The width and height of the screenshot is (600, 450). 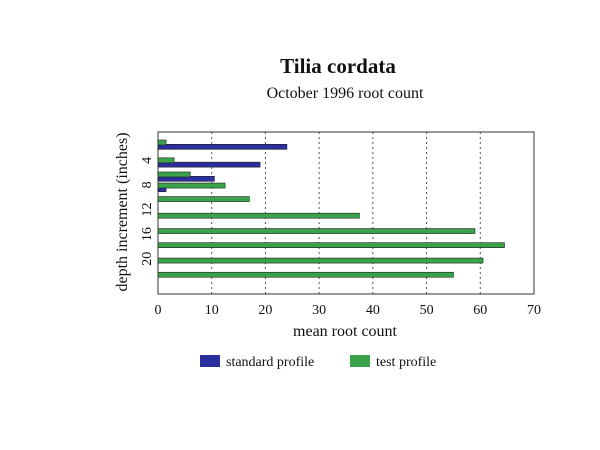 What do you see at coordinates (406, 362) in the screenshot?
I see `legend-label-test: test profile` at bounding box center [406, 362].